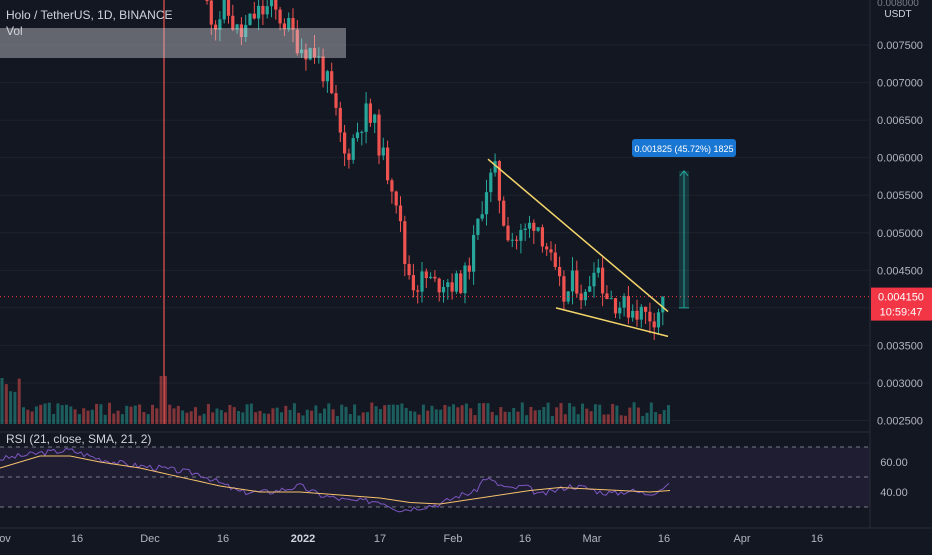 This screenshot has width=932, height=555. What do you see at coordinates (592, 539) in the screenshot?
I see `time-tick-label: Mar` at bounding box center [592, 539].